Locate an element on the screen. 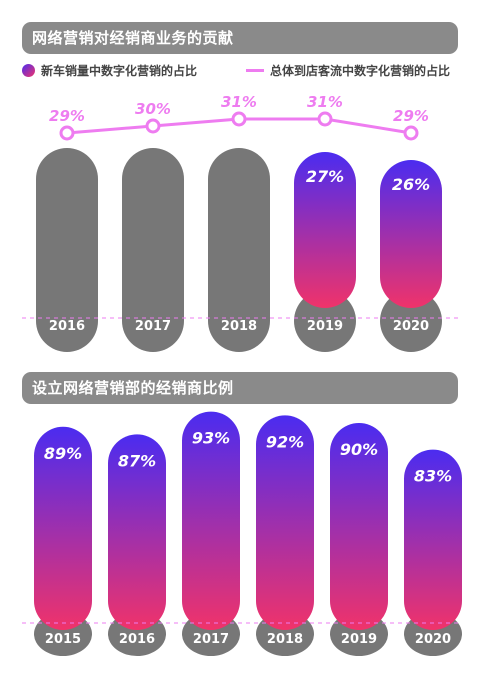 This screenshot has width=480, height=675. bar-label-2018: 92% is located at coordinates (285, 441).